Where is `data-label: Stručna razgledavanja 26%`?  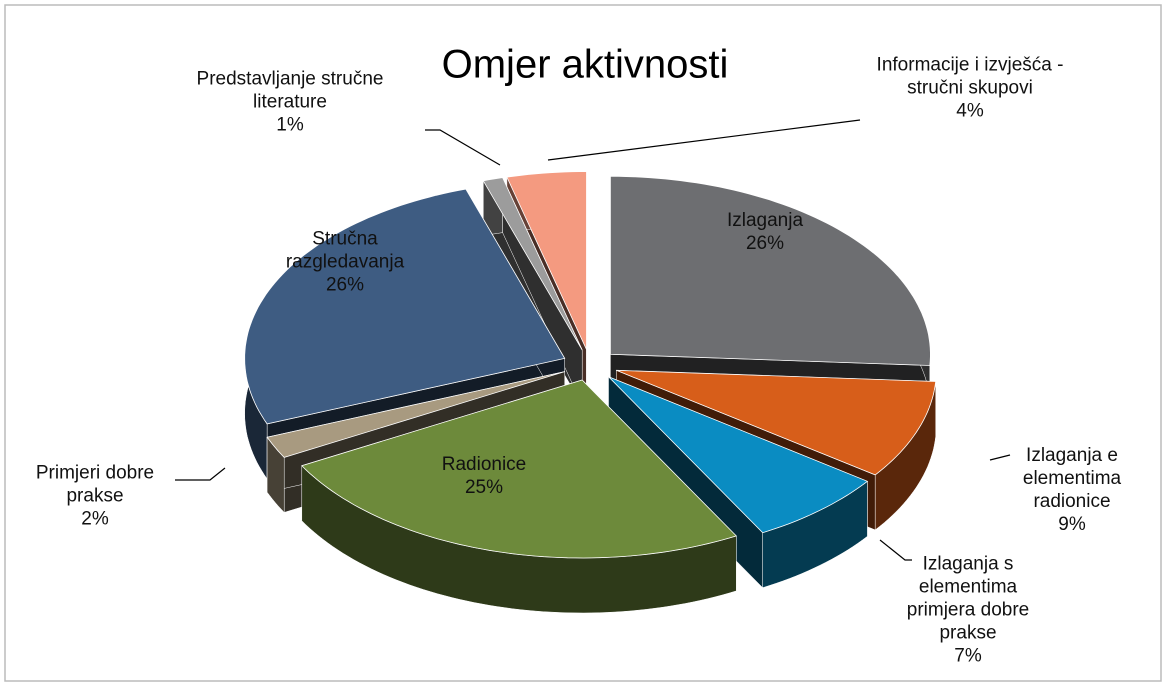
data-label: Stručna razgledavanja 26% is located at coordinates (345, 262).